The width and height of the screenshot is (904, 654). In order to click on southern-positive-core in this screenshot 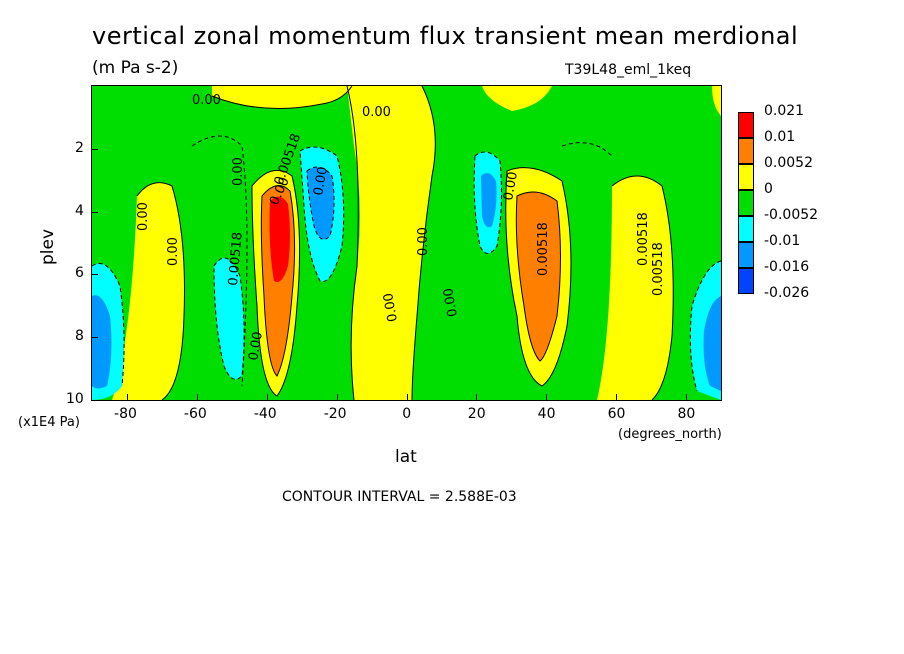, I will do `click(279, 239)`.